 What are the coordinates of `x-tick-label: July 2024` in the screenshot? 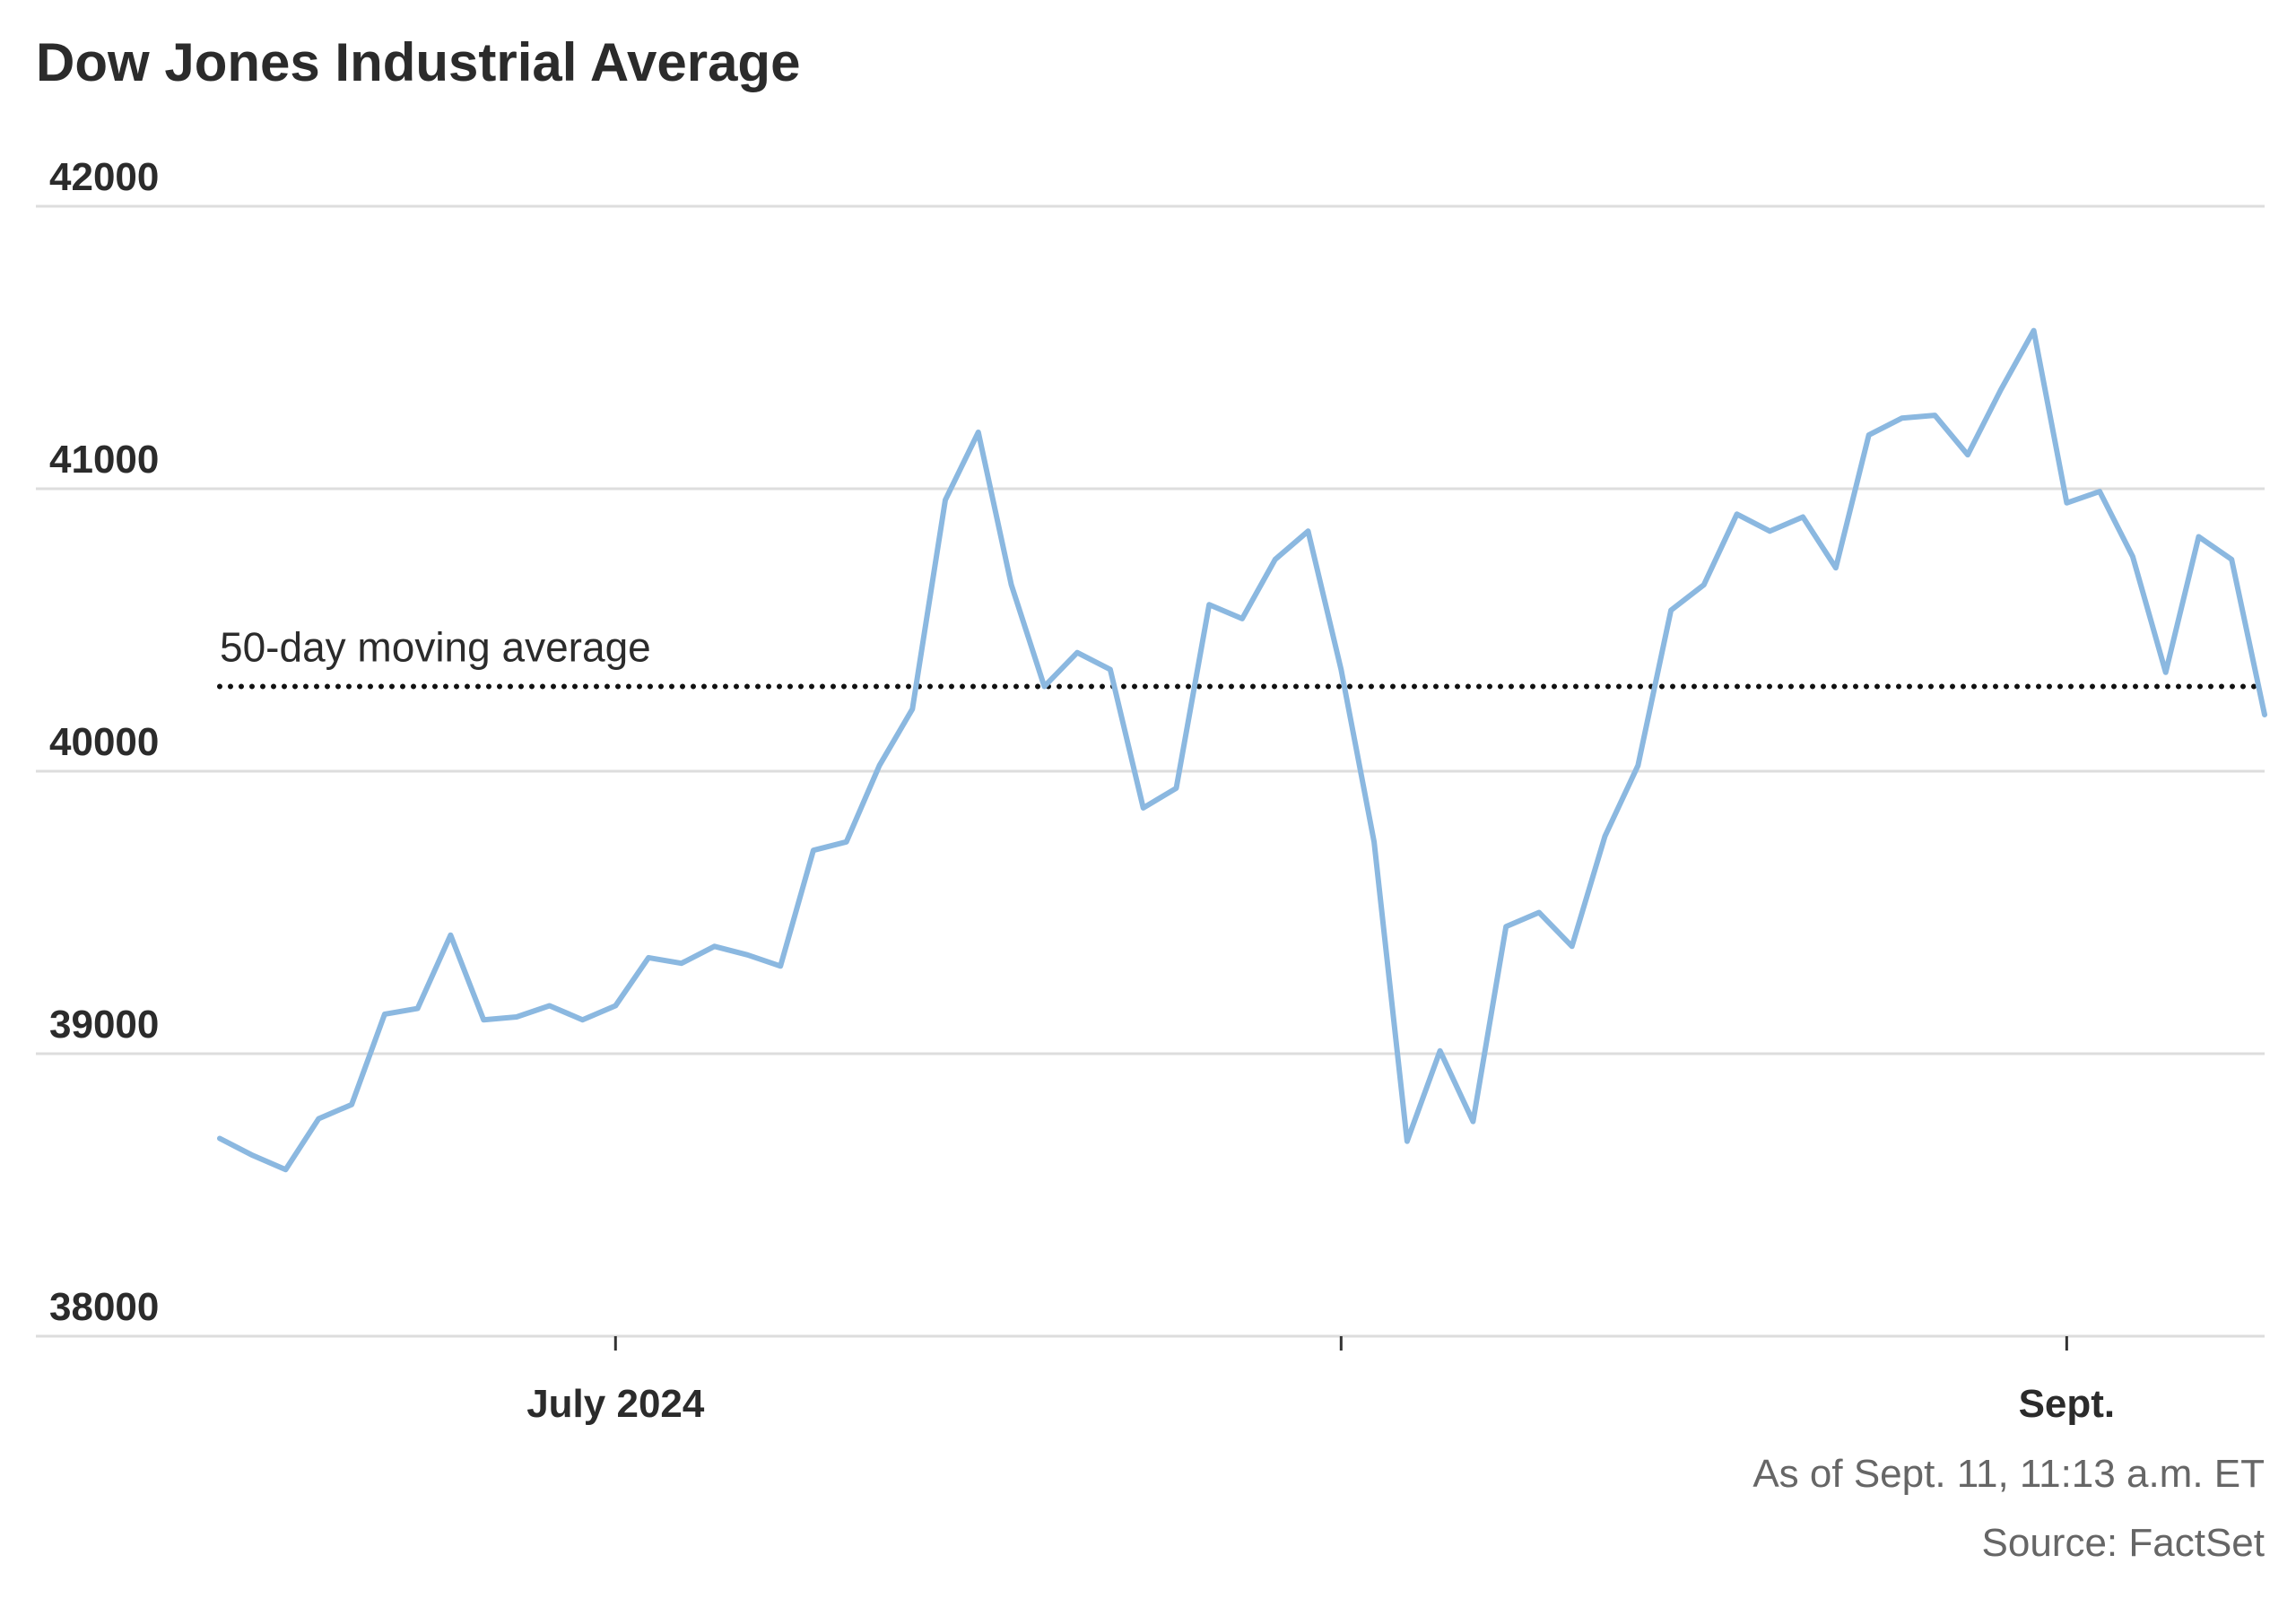 It's located at (615, 1404).